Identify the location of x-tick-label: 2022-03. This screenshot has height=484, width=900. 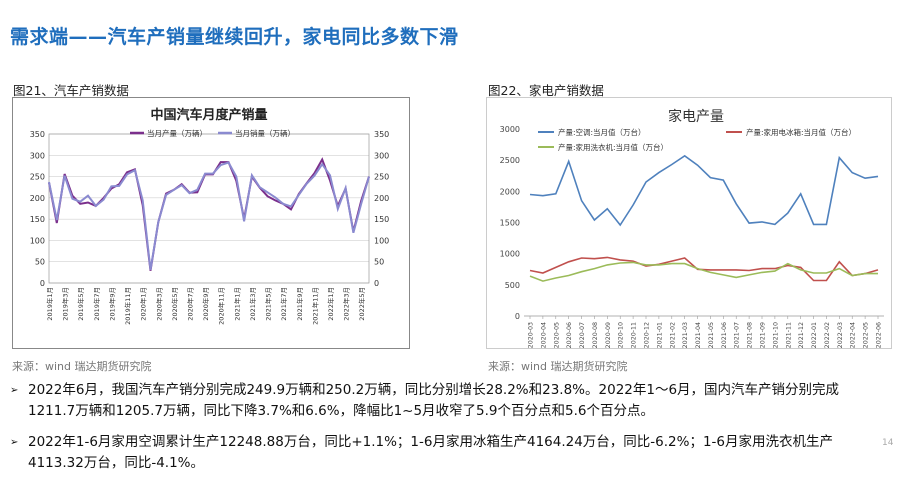
(840, 335).